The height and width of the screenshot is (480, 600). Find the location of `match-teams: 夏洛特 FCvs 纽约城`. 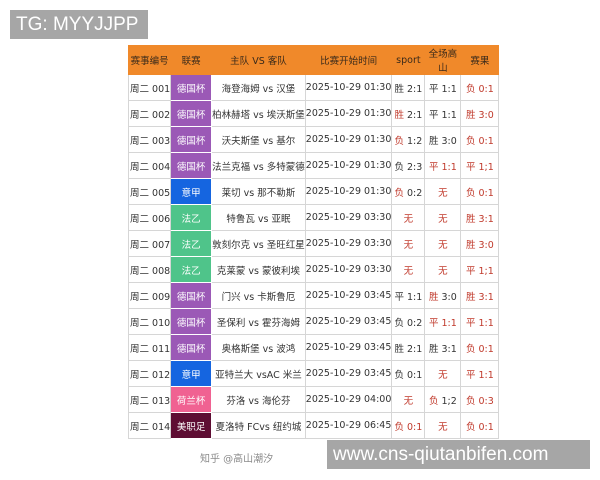

match-teams: 夏洛特 FCvs 纽约城 is located at coordinates (258, 425).